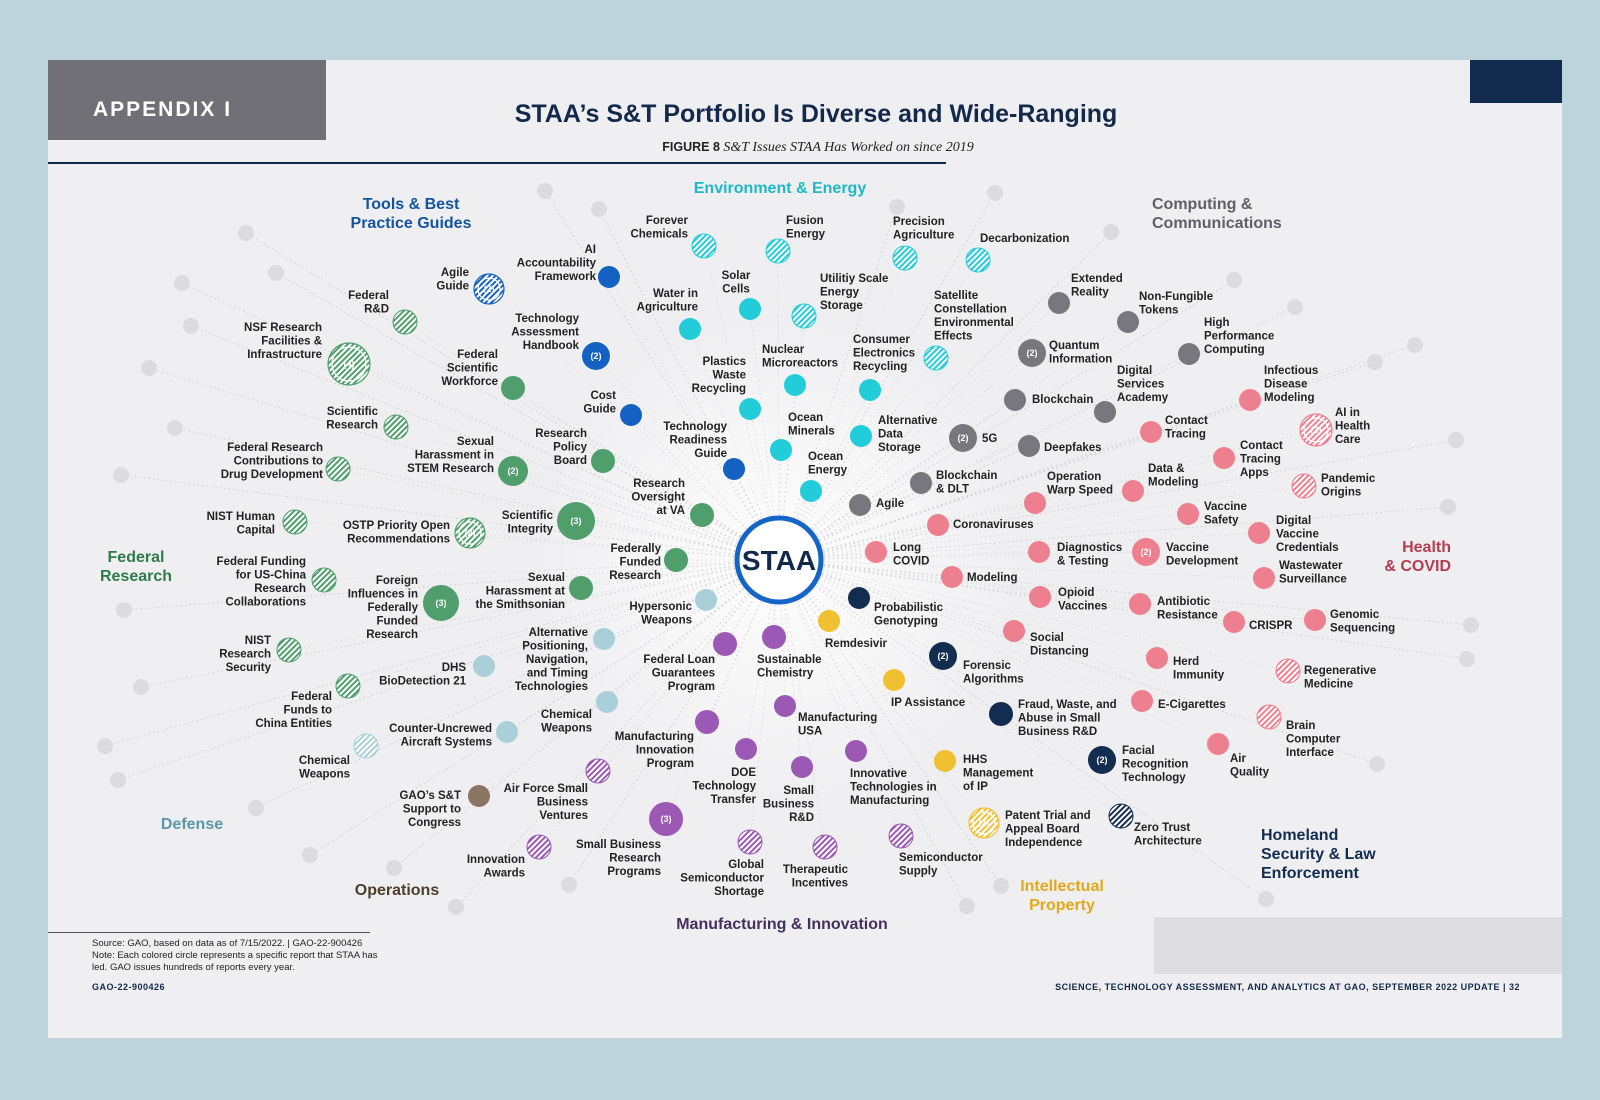 The image size is (1600, 1100). I want to click on category-label: Environment & Energy, so click(780, 188).